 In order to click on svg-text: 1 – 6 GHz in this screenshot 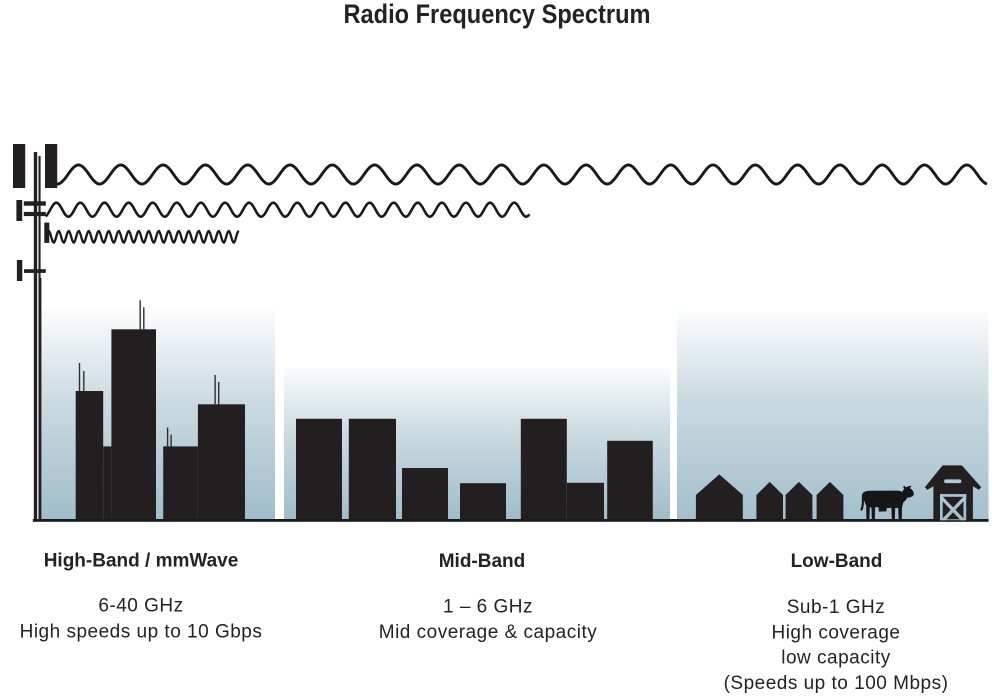, I will do `click(488, 607)`.